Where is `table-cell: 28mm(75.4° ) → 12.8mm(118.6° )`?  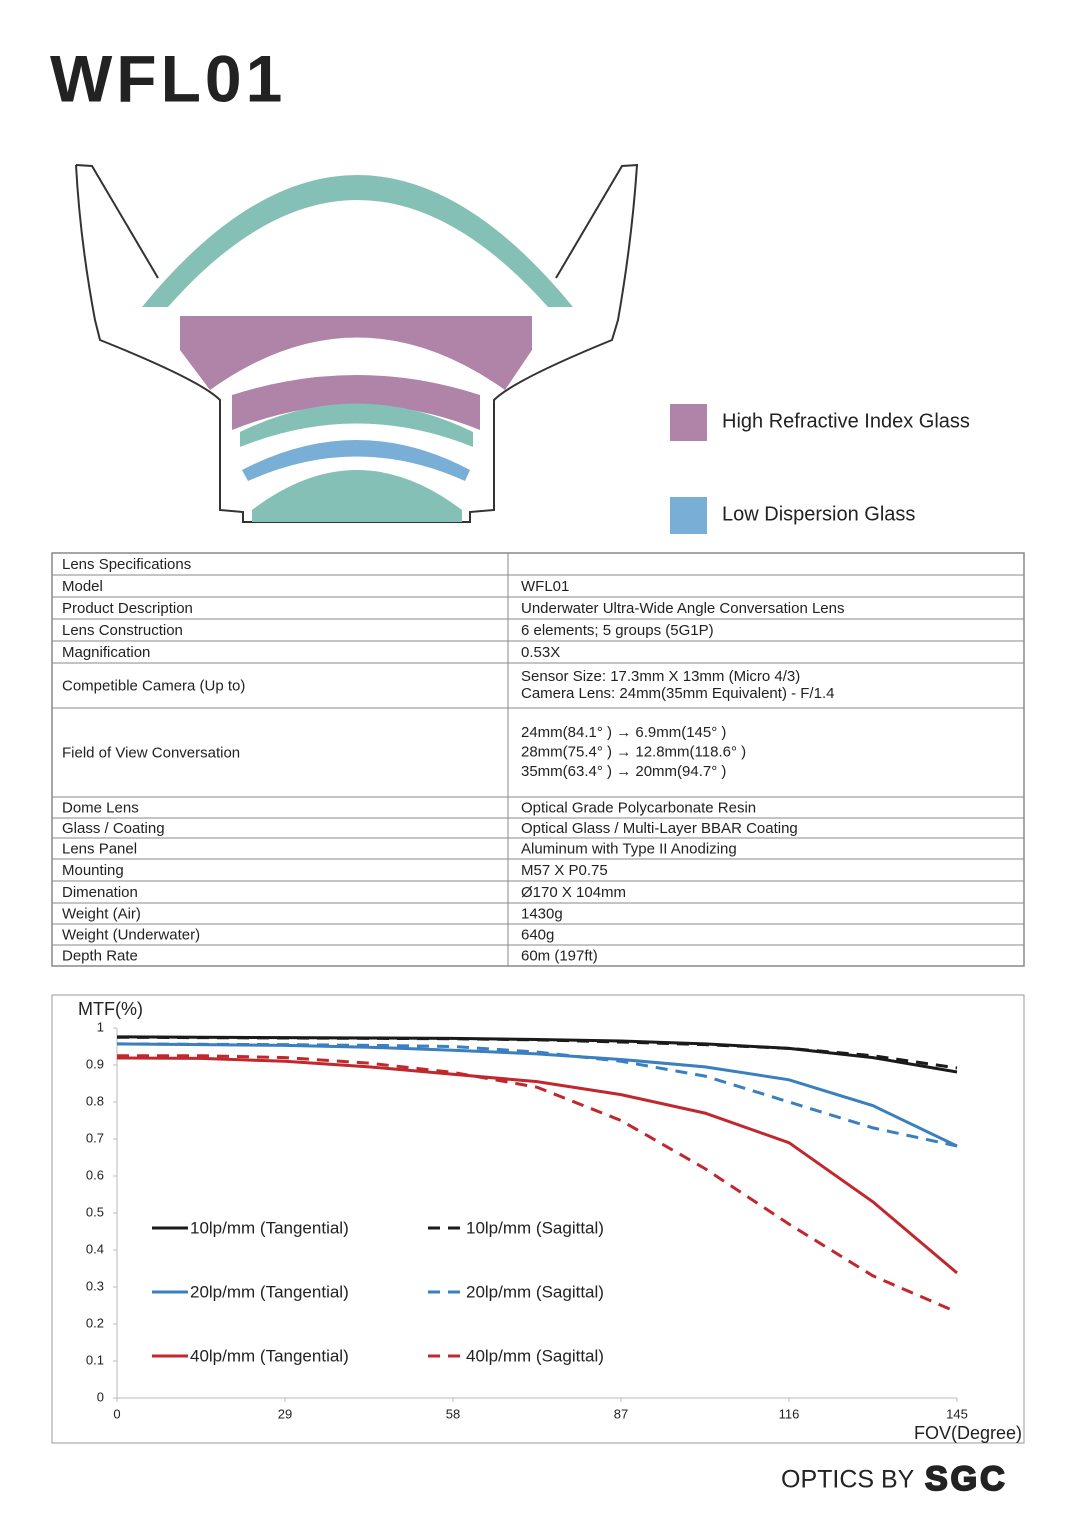 table-cell: 28mm(75.4° ) → 12.8mm(118.6° ) is located at coordinates (633, 751).